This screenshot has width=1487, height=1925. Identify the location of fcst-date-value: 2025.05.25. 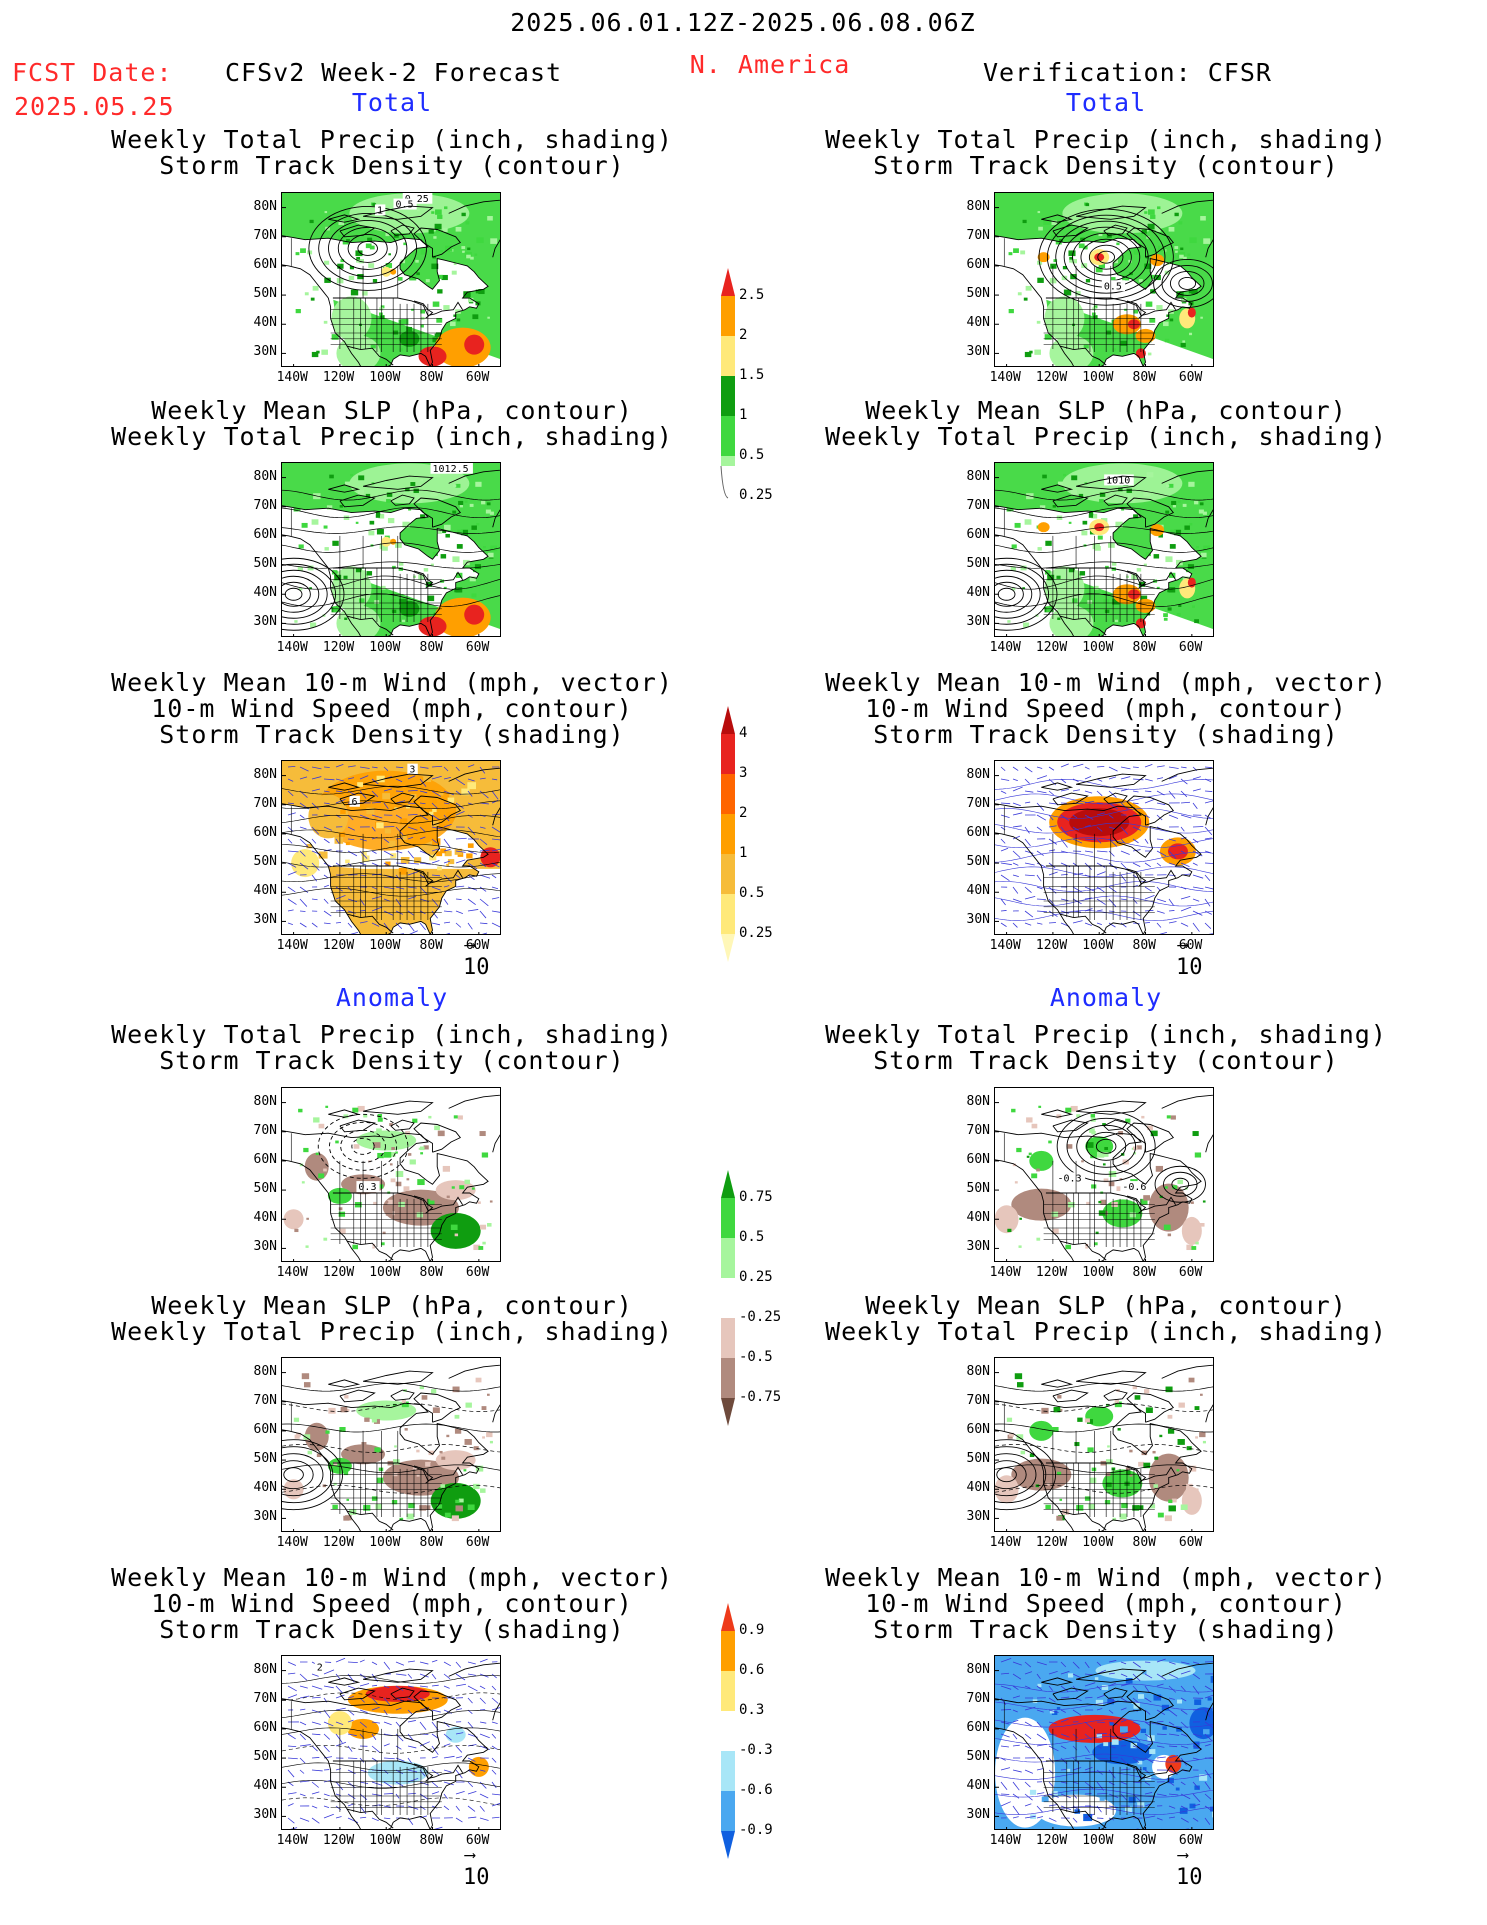
(94, 106).